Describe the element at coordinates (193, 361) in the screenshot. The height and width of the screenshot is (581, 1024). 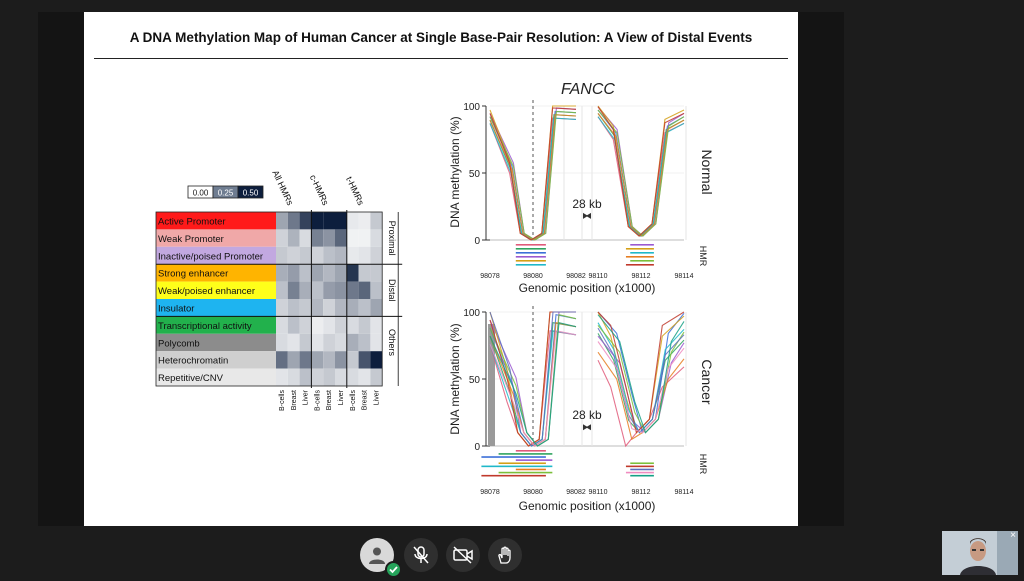
I see `row-label: Heterochromatin` at that location.